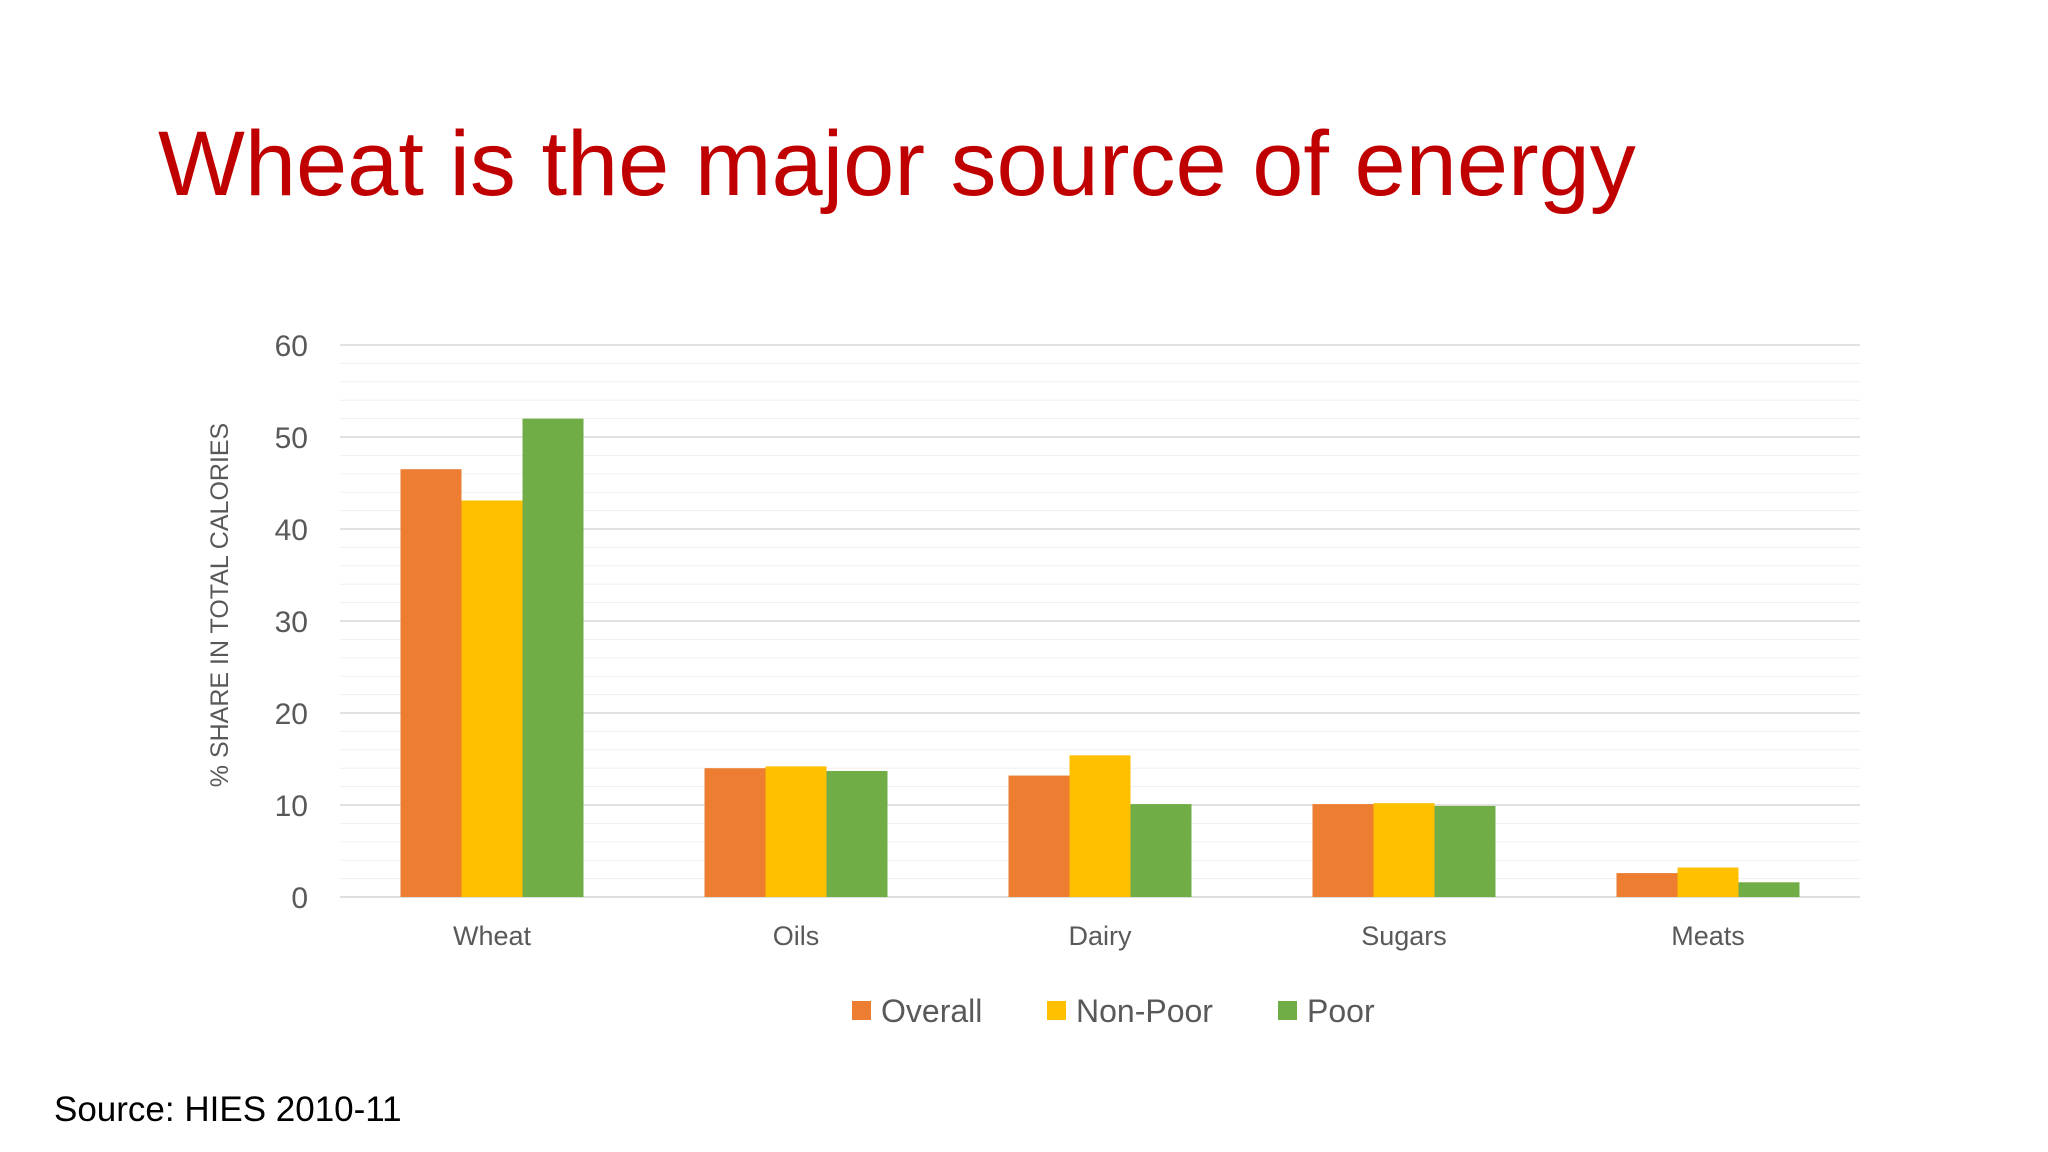 This screenshot has width=2048, height=1152. Describe the element at coordinates (291, 714) in the screenshot. I see `y-tick-label: 20` at that location.